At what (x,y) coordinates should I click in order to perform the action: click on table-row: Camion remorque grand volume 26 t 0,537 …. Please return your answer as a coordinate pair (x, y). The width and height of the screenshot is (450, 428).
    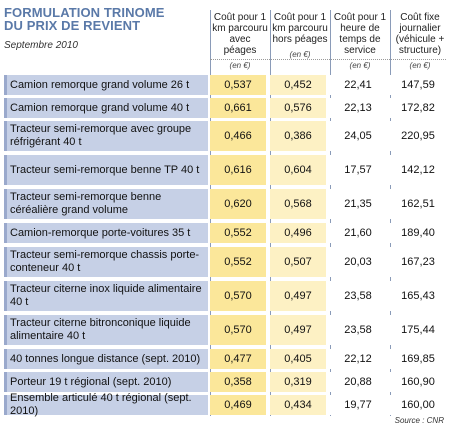
    Looking at the image, I should click on (225, 85).